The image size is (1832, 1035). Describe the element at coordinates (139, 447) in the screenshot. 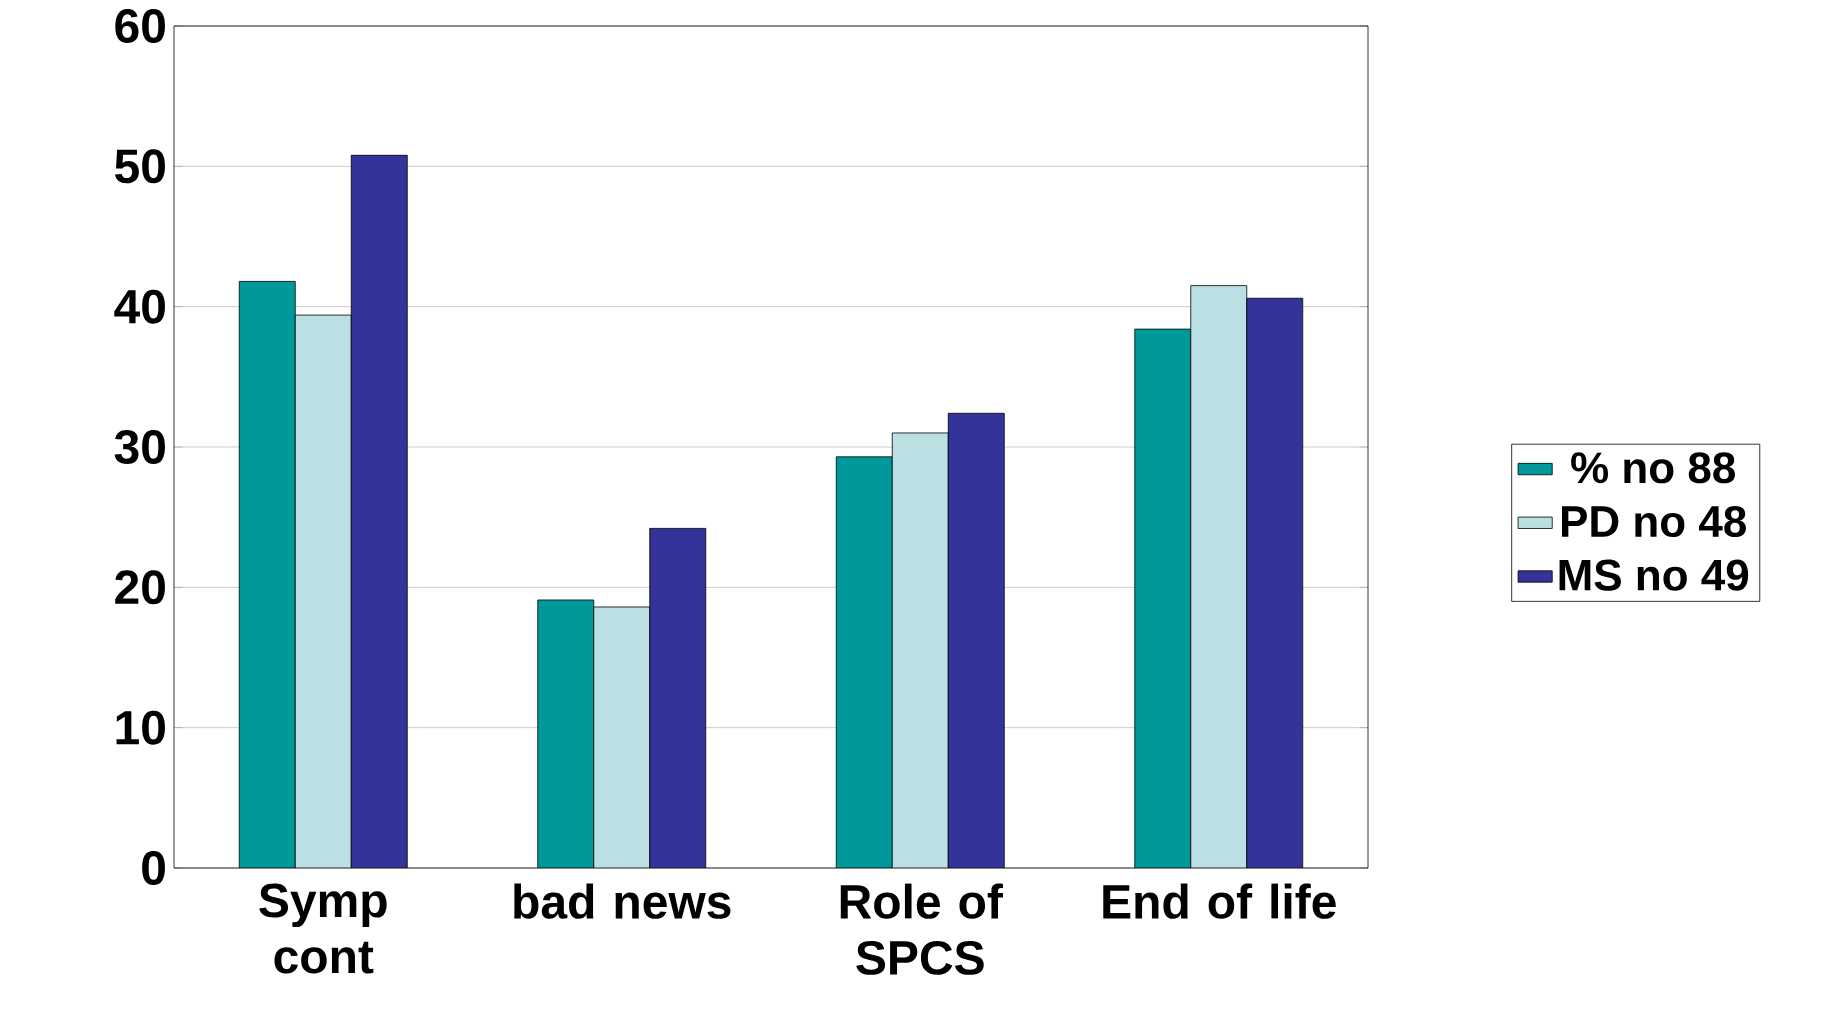

I see `y-tick-label: 30` at that location.